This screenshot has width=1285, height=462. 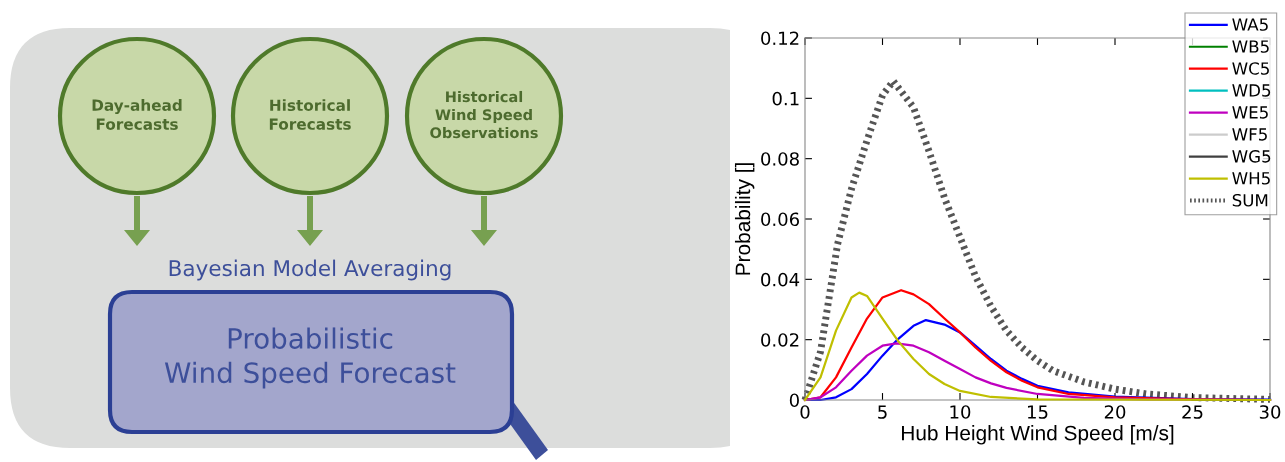 What do you see at coordinates (882, 412) in the screenshot?
I see `x-tick-label: 5` at bounding box center [882, 412].